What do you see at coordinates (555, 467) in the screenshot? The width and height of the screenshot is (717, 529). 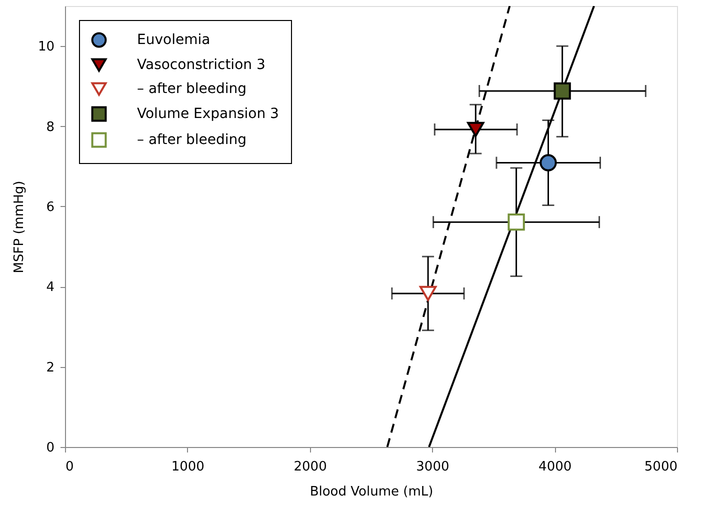 I see `x-tick-label: 4000` at bounding box center [555, 467].